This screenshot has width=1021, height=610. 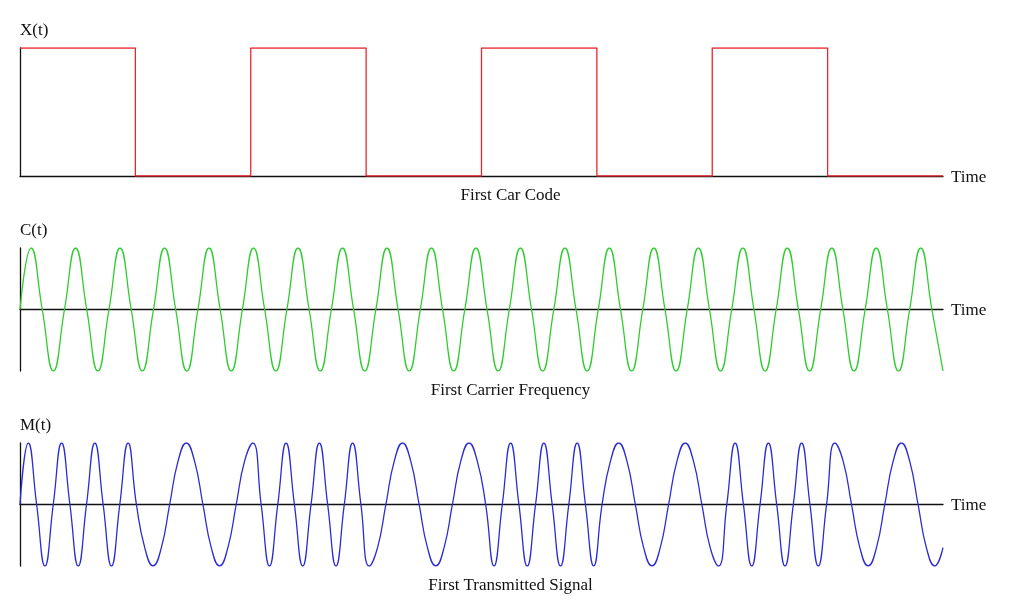 What do you see at coordinates (34, 29) in the screenshot?
I see `y-axis-title: X(t)` at bounding box center [34, 29].